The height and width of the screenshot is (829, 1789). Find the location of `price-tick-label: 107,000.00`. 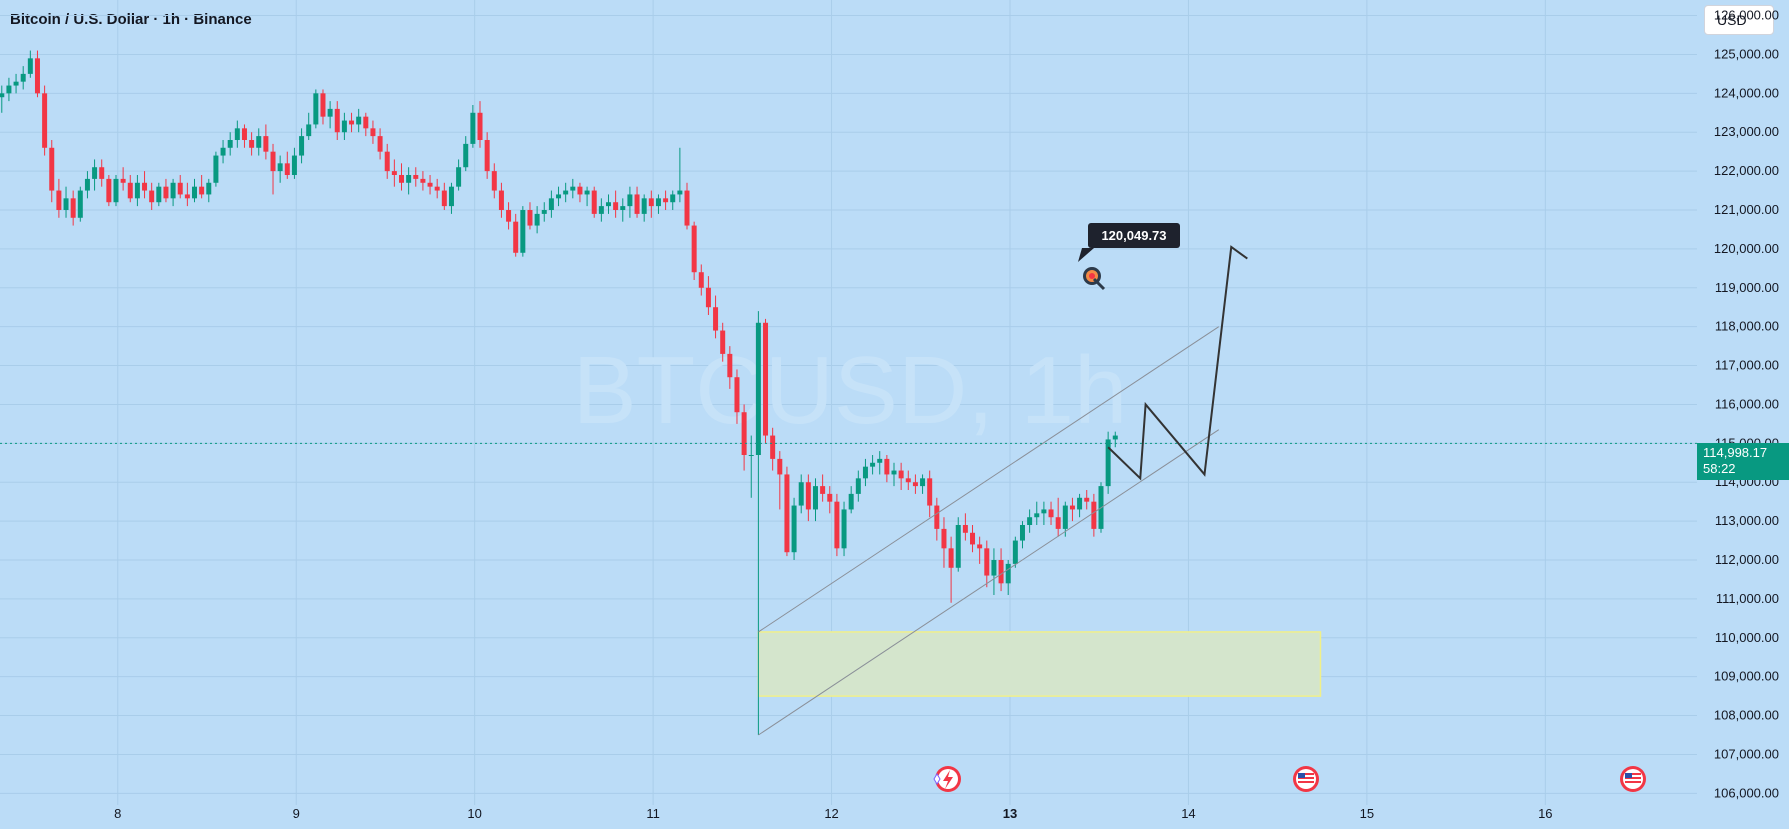

price-tick-label: 107,000.00 is located at coordinates (1746, 753).